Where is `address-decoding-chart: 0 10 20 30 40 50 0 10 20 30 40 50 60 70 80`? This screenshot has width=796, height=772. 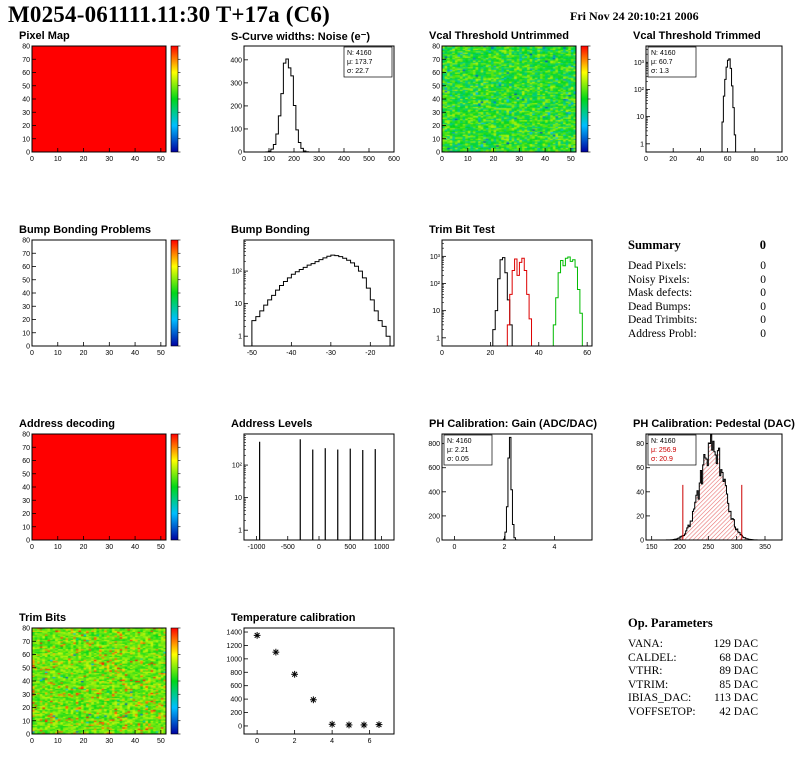 address-decoding-chart: 0 10 20 30 40 50 0 10 20 30 40 50 60 70 80 is located at coordinates (106, 493).